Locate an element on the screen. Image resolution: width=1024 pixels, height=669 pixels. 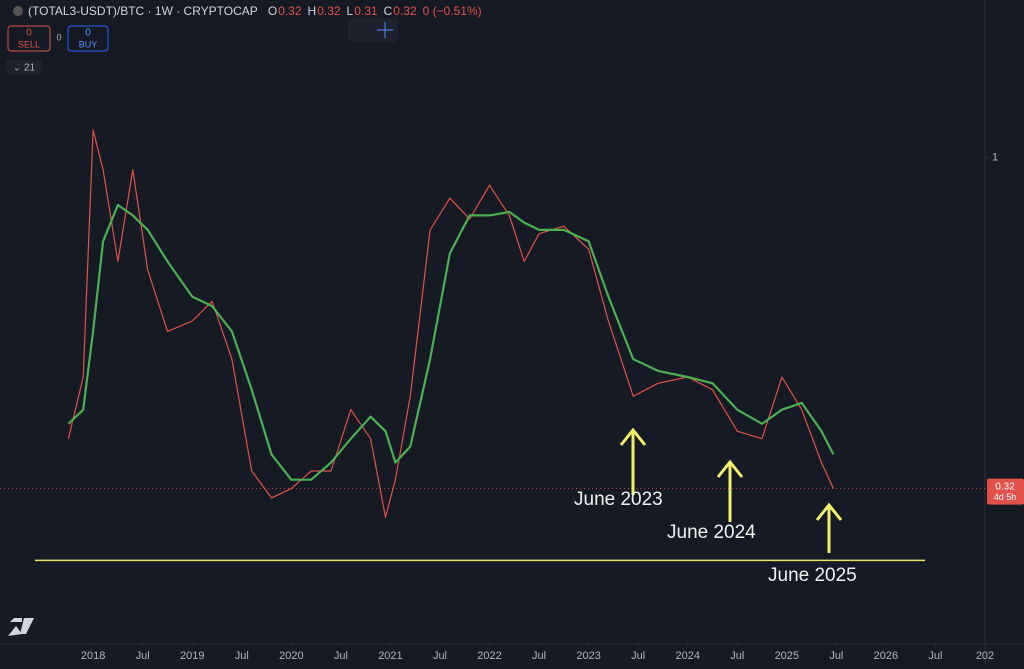
x-tick-label: 2022 is located at coordinates (489, 656).